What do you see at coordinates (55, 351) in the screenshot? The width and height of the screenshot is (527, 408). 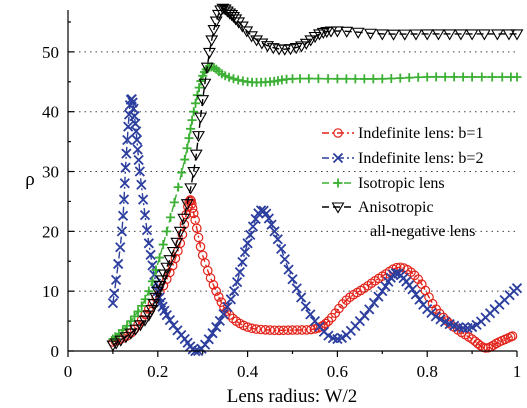 I see `y-tick-label: 0` at bounding box center [55, 351].